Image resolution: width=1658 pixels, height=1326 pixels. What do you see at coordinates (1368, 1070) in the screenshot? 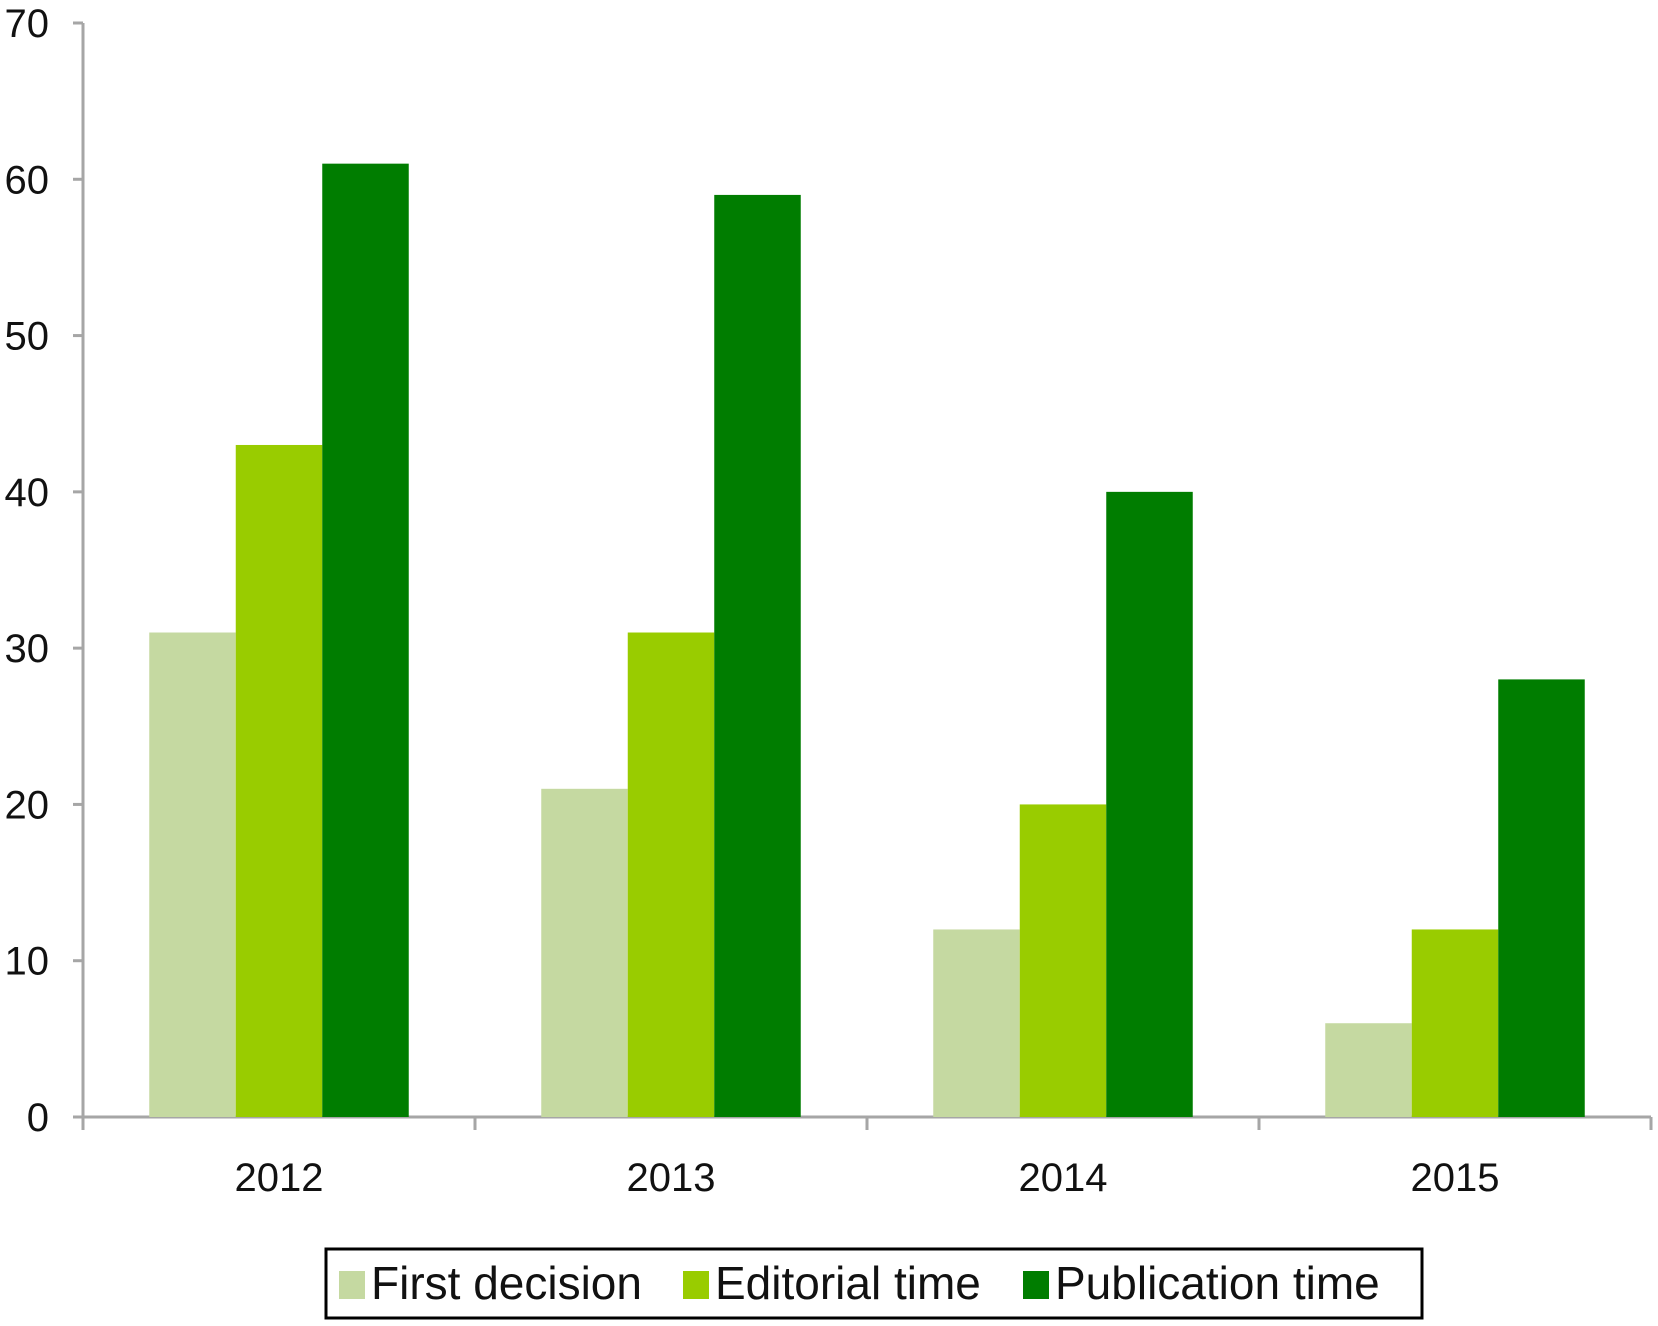
I see `bar-first-decision-2015` at bounding box center [1368, 1070].